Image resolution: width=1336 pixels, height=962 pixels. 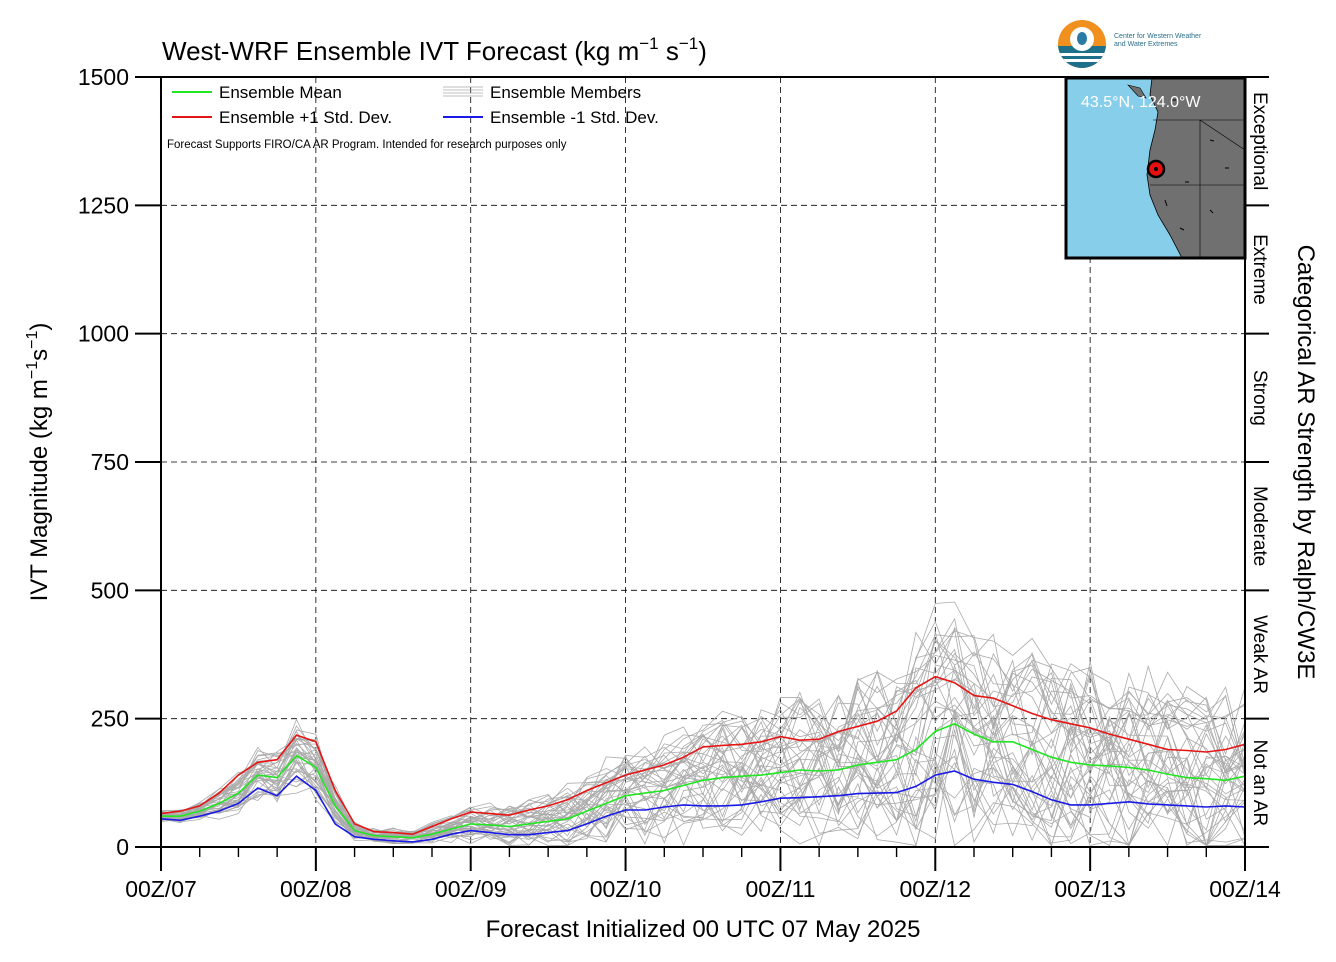 I want to click on ensemble-plus-std-line, so click(x=703, y=755).